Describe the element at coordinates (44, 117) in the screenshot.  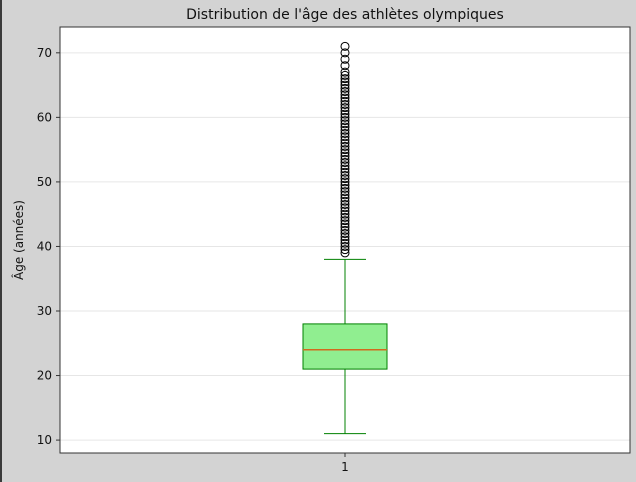
I see `y-tick-label: 60` at that location.